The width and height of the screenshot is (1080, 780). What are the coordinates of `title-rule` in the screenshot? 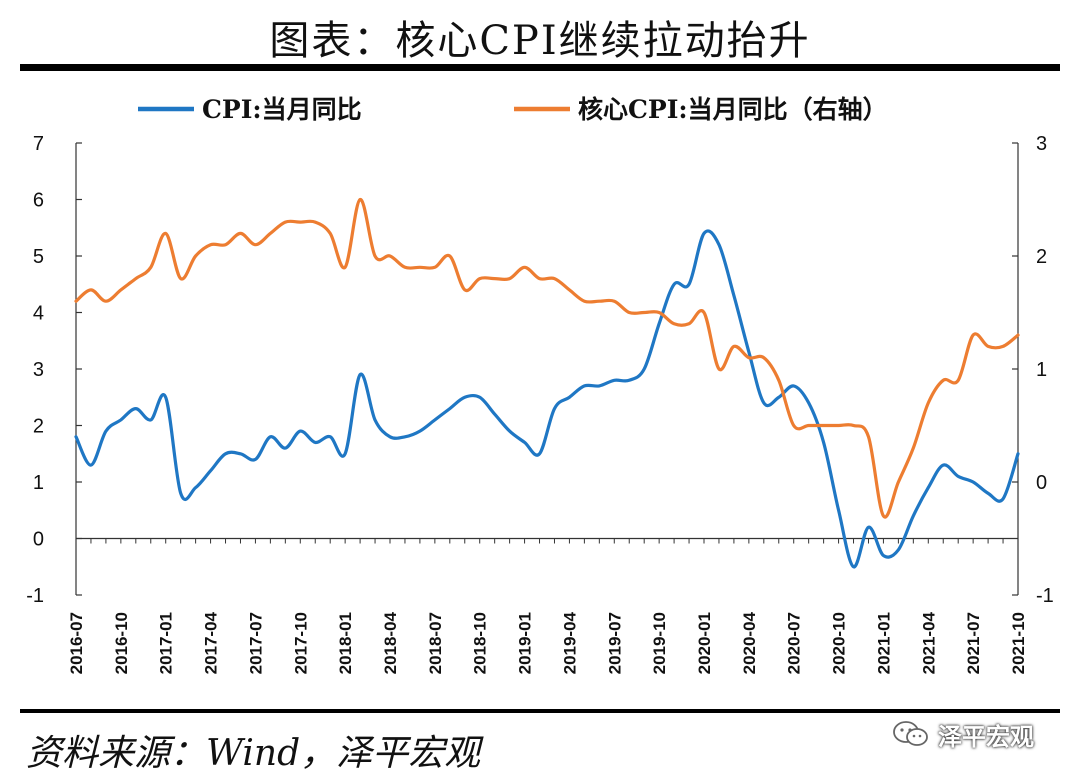 It's located at (540, 67).